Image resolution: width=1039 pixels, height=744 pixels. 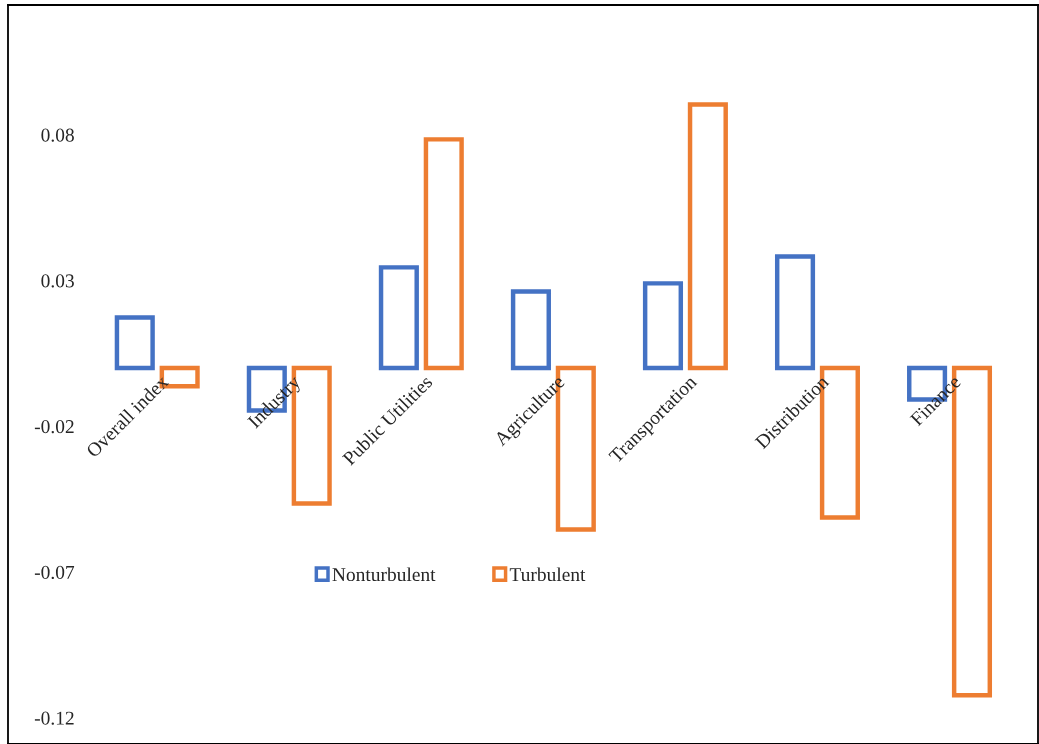 I want to click on y-tick-label: -0.02, so click(x=54, y=427).